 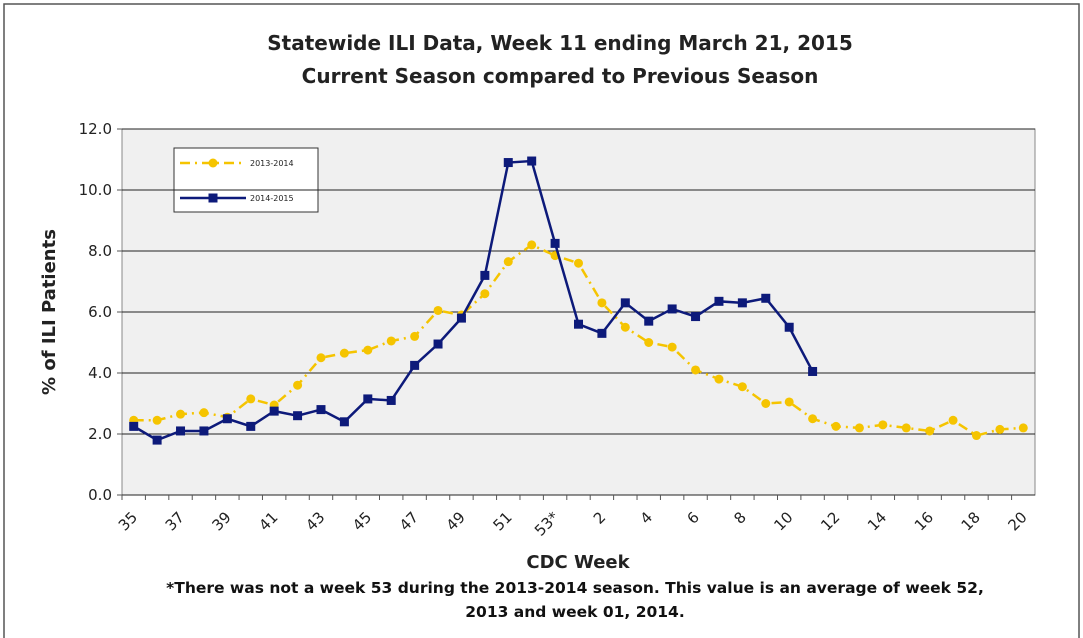 What do you see at coordinates (246, 180) in the screenshot?
I see `legend` at bounding box center [246, 180].